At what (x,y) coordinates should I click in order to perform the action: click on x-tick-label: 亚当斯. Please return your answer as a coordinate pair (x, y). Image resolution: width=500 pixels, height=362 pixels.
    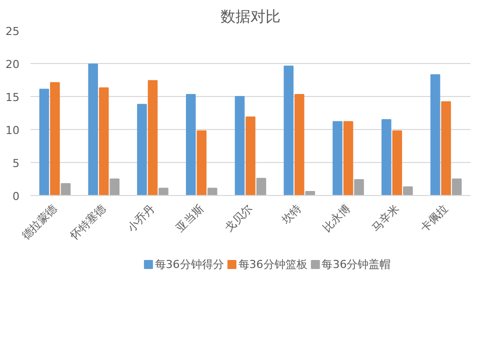
    Looking at the image, I should click on (190, 218).